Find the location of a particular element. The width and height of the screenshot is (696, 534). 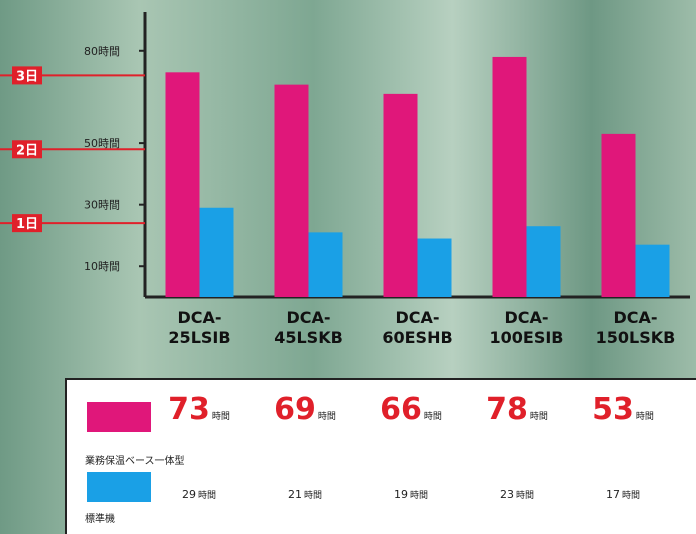

value-label: 69 時間 is located at coordinates (305, 409).